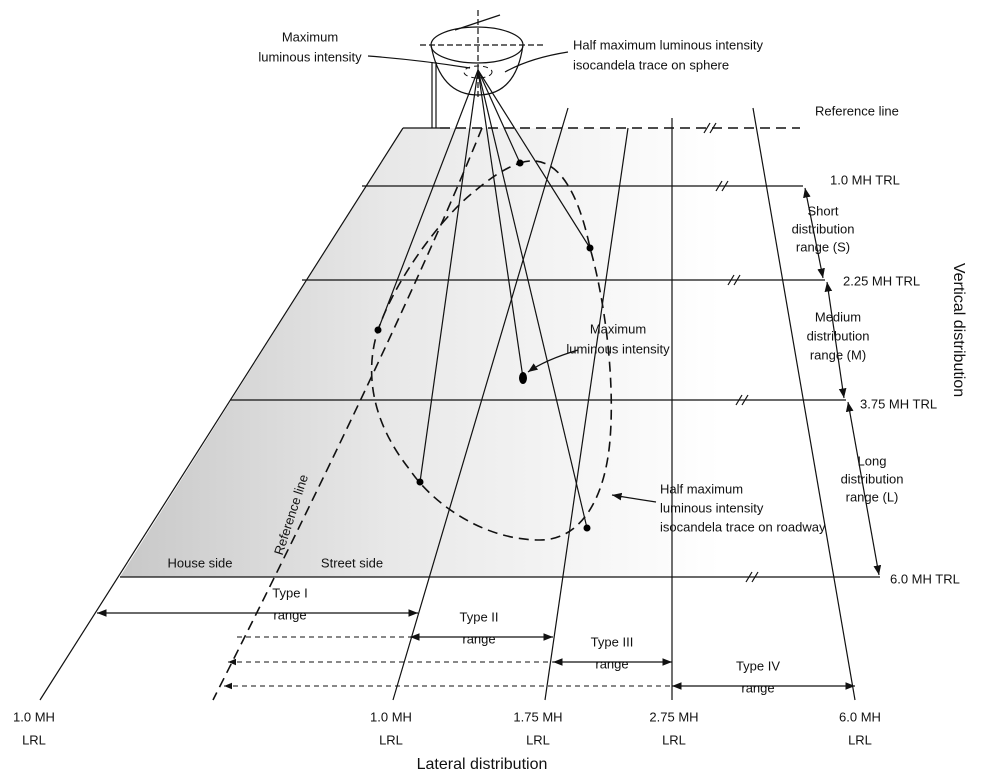 This screenshot has height=775, width=984. Describe the element at coordinates (881, 280) in the screenshot. I see `trl-label: 2.25 MH TRL` at that location.